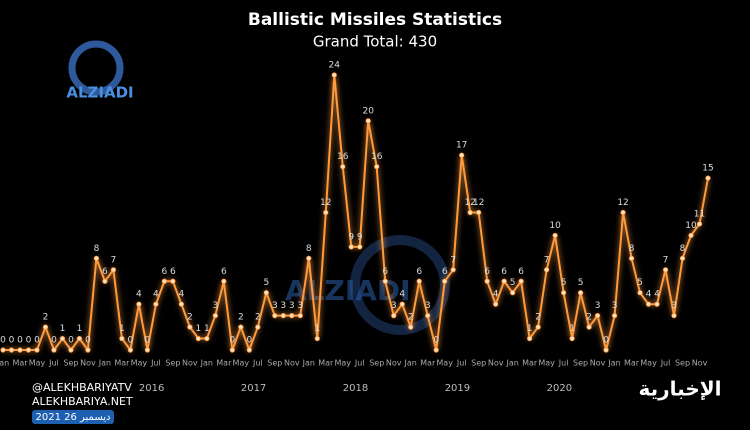  I want to click on site: ALEKHBARIYA.NET, so click(82, 401).